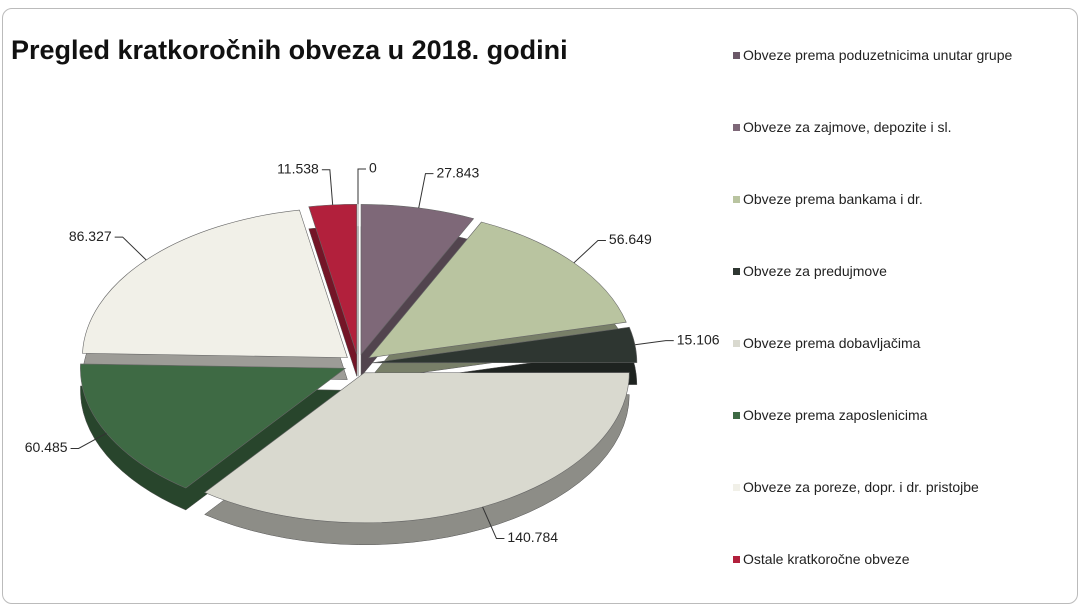 The width and height of the screenshot is (1082, 608). I want to click on legend-label: Obveze prema dobavljačima, so click(832, 343).